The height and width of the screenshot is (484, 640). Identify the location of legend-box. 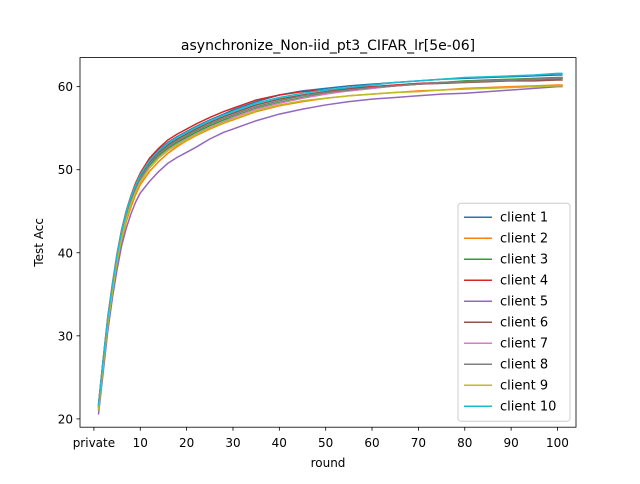
(514, 312).